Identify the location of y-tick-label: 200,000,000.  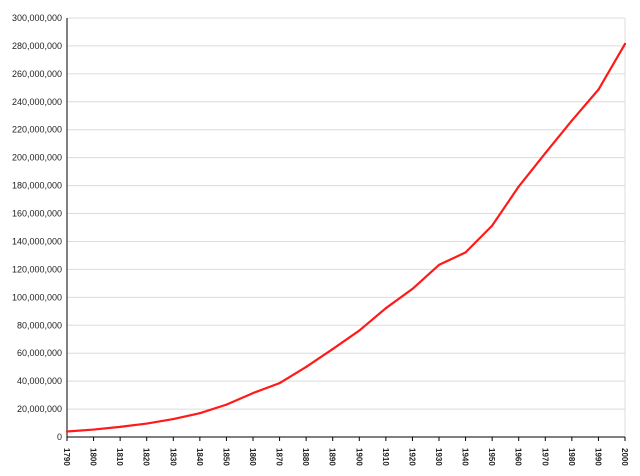
(37, 158).